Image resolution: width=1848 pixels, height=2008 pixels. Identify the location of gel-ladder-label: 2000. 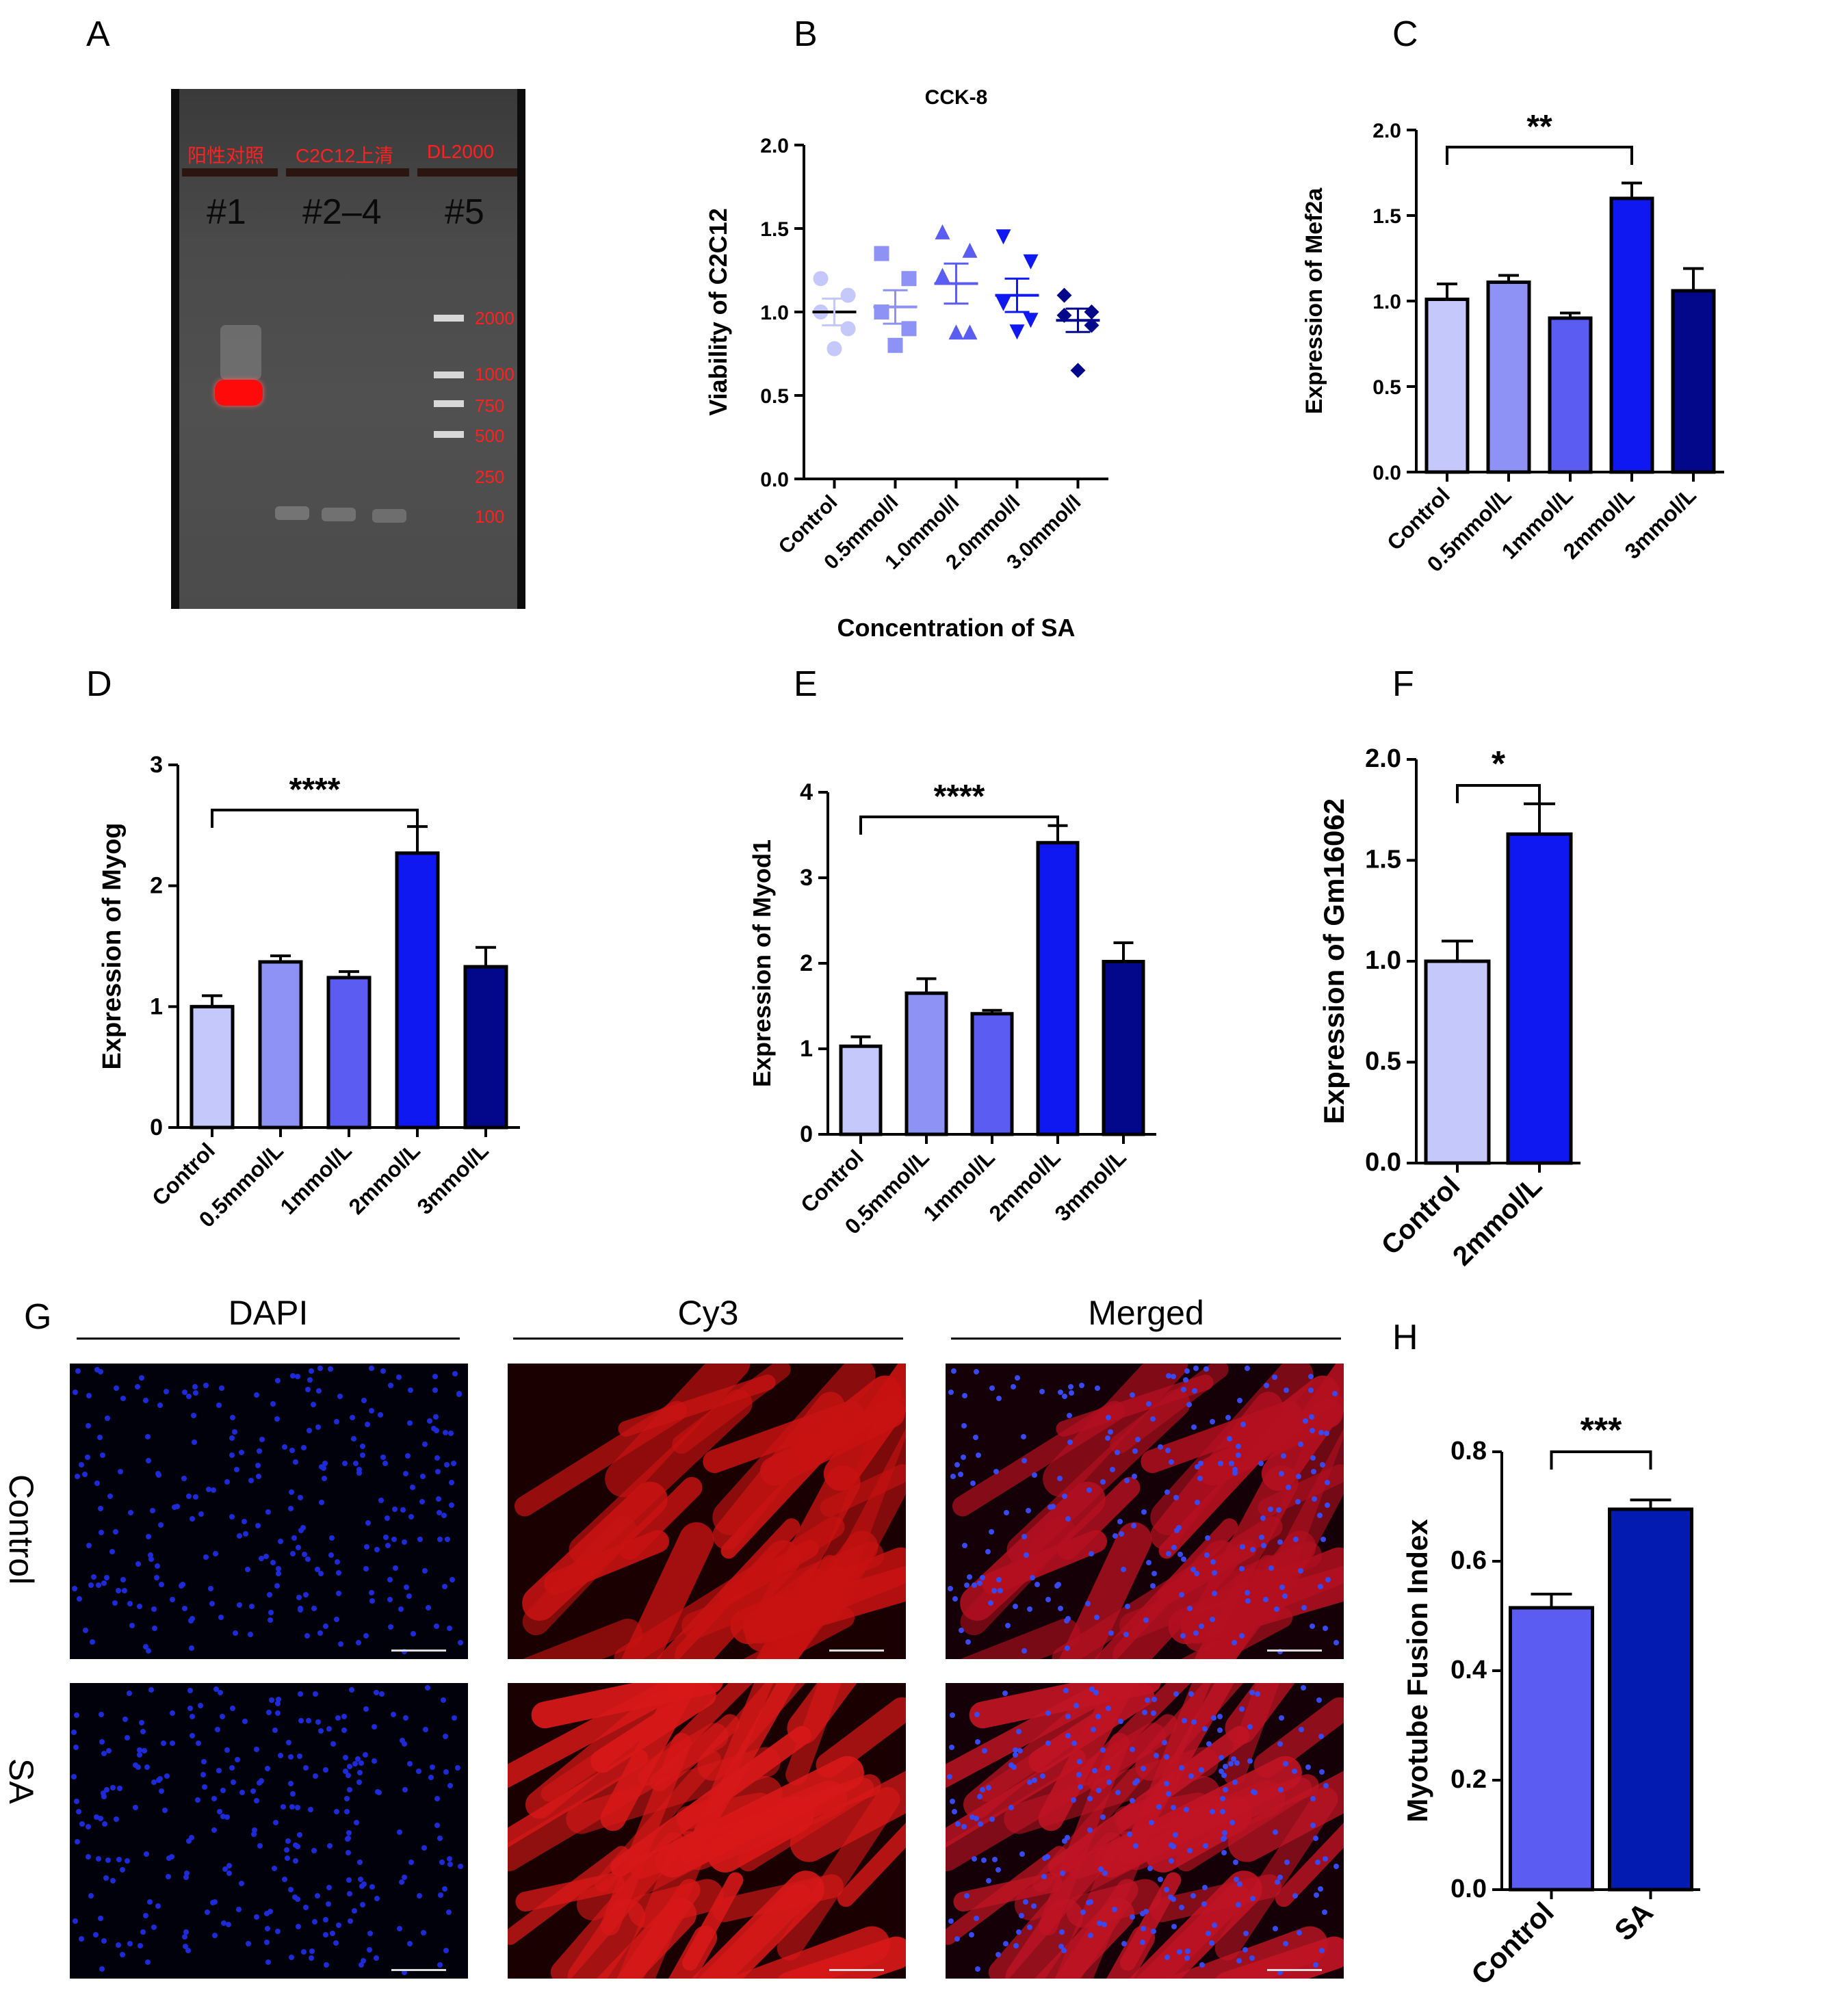
(495, 318).